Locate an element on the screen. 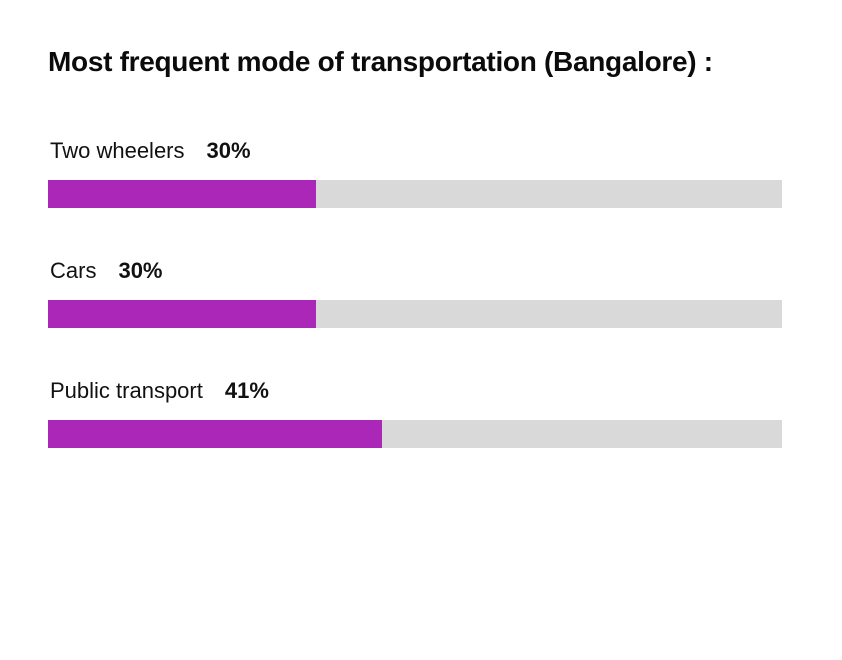  category-label: Public transport is located at coordinates (126, 390).